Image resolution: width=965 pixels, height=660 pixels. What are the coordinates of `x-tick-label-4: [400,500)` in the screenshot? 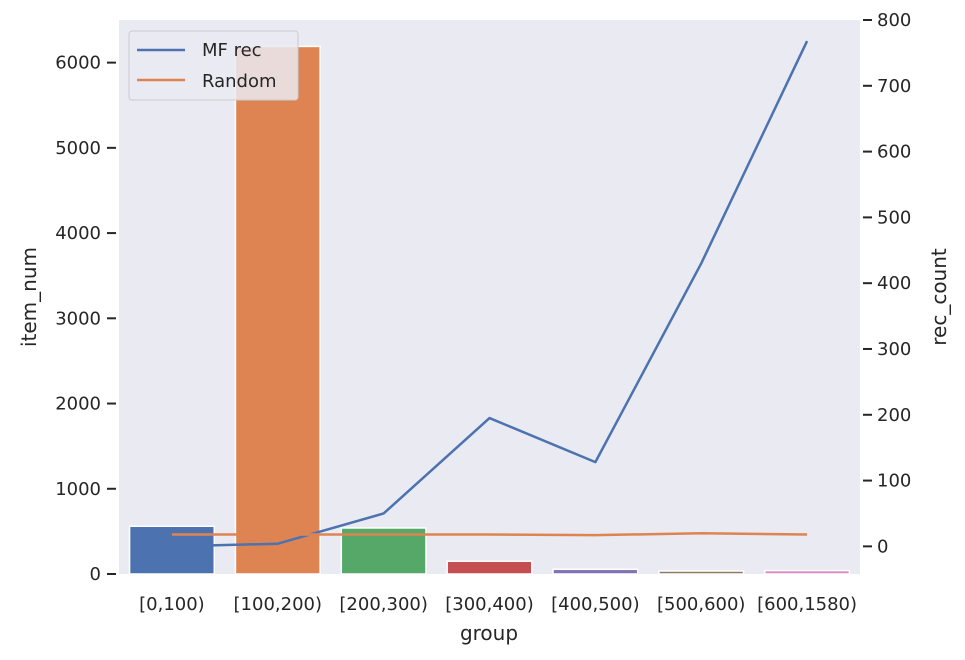 It's located at (595, 604).